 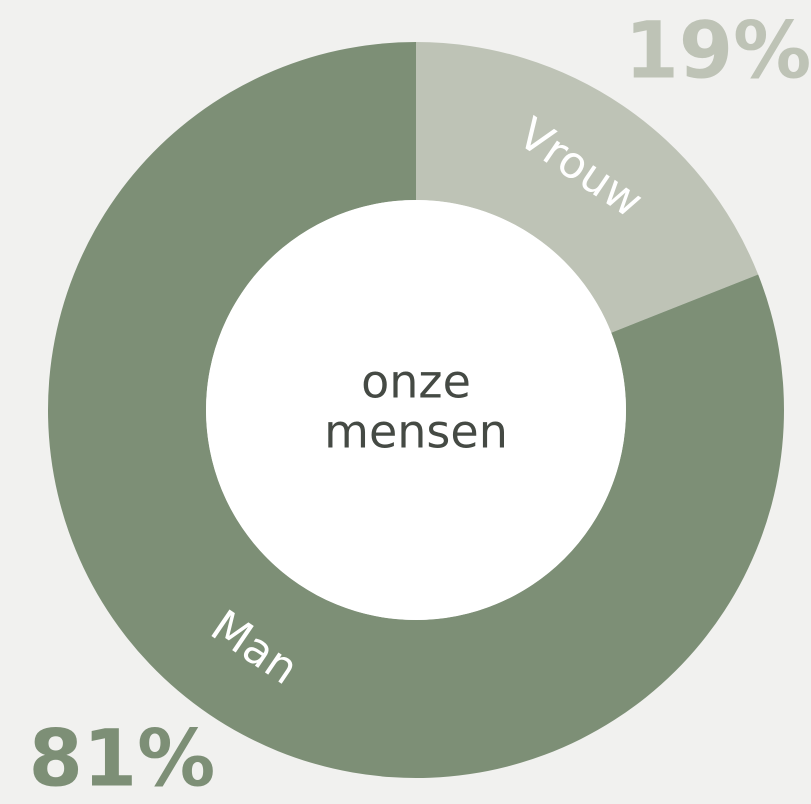 What do you see at coordinates (416, 432) in the screenshot?
I see `center-label: mensen` at bounding box center [416, 432].